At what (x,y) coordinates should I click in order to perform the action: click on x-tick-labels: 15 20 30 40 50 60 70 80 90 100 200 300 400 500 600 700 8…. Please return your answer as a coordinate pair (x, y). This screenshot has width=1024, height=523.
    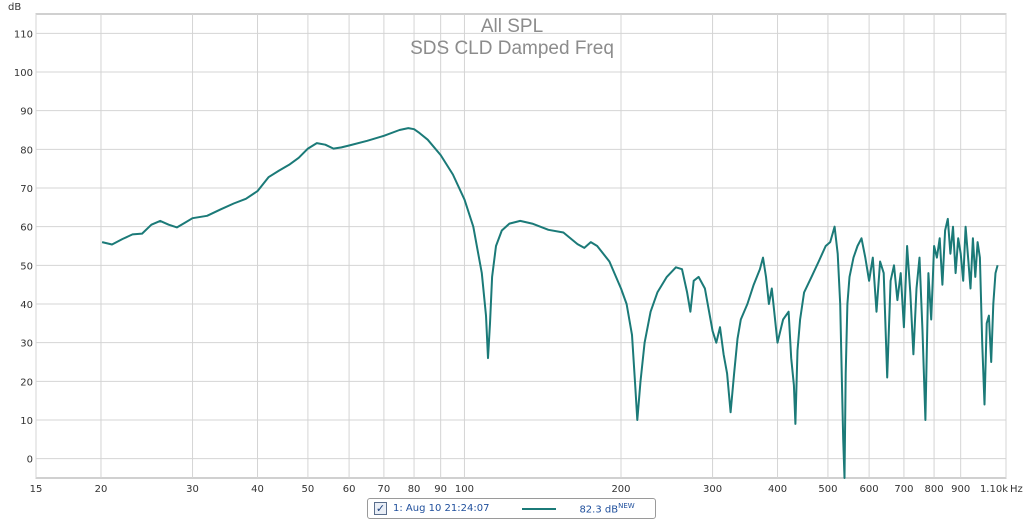
    Looking at the image, I should click on (519, 489).